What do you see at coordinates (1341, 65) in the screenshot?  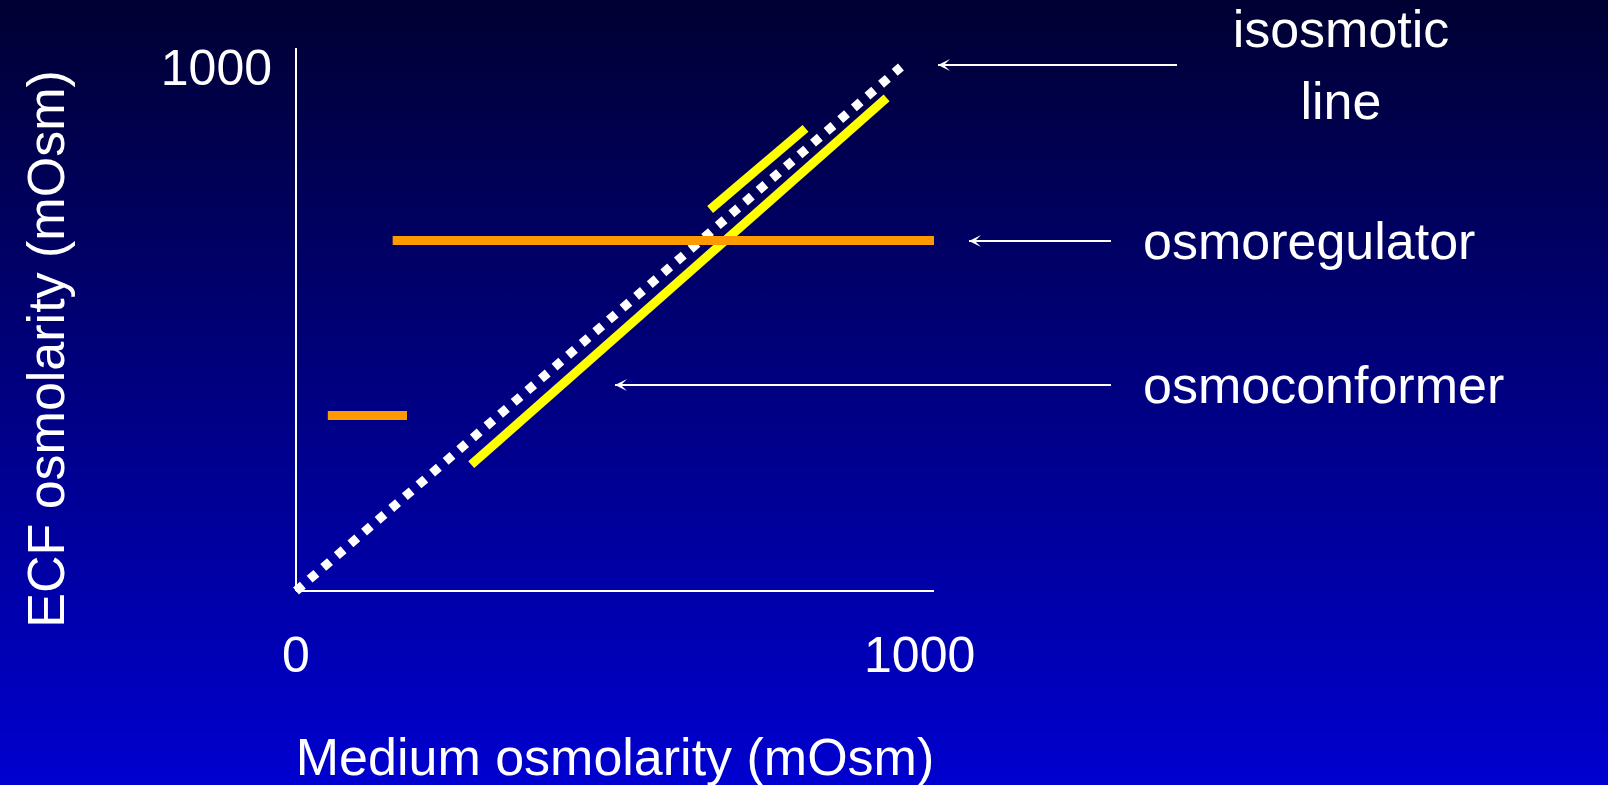 I see `text: isosmotic line` at bounding box center [1341, 65].